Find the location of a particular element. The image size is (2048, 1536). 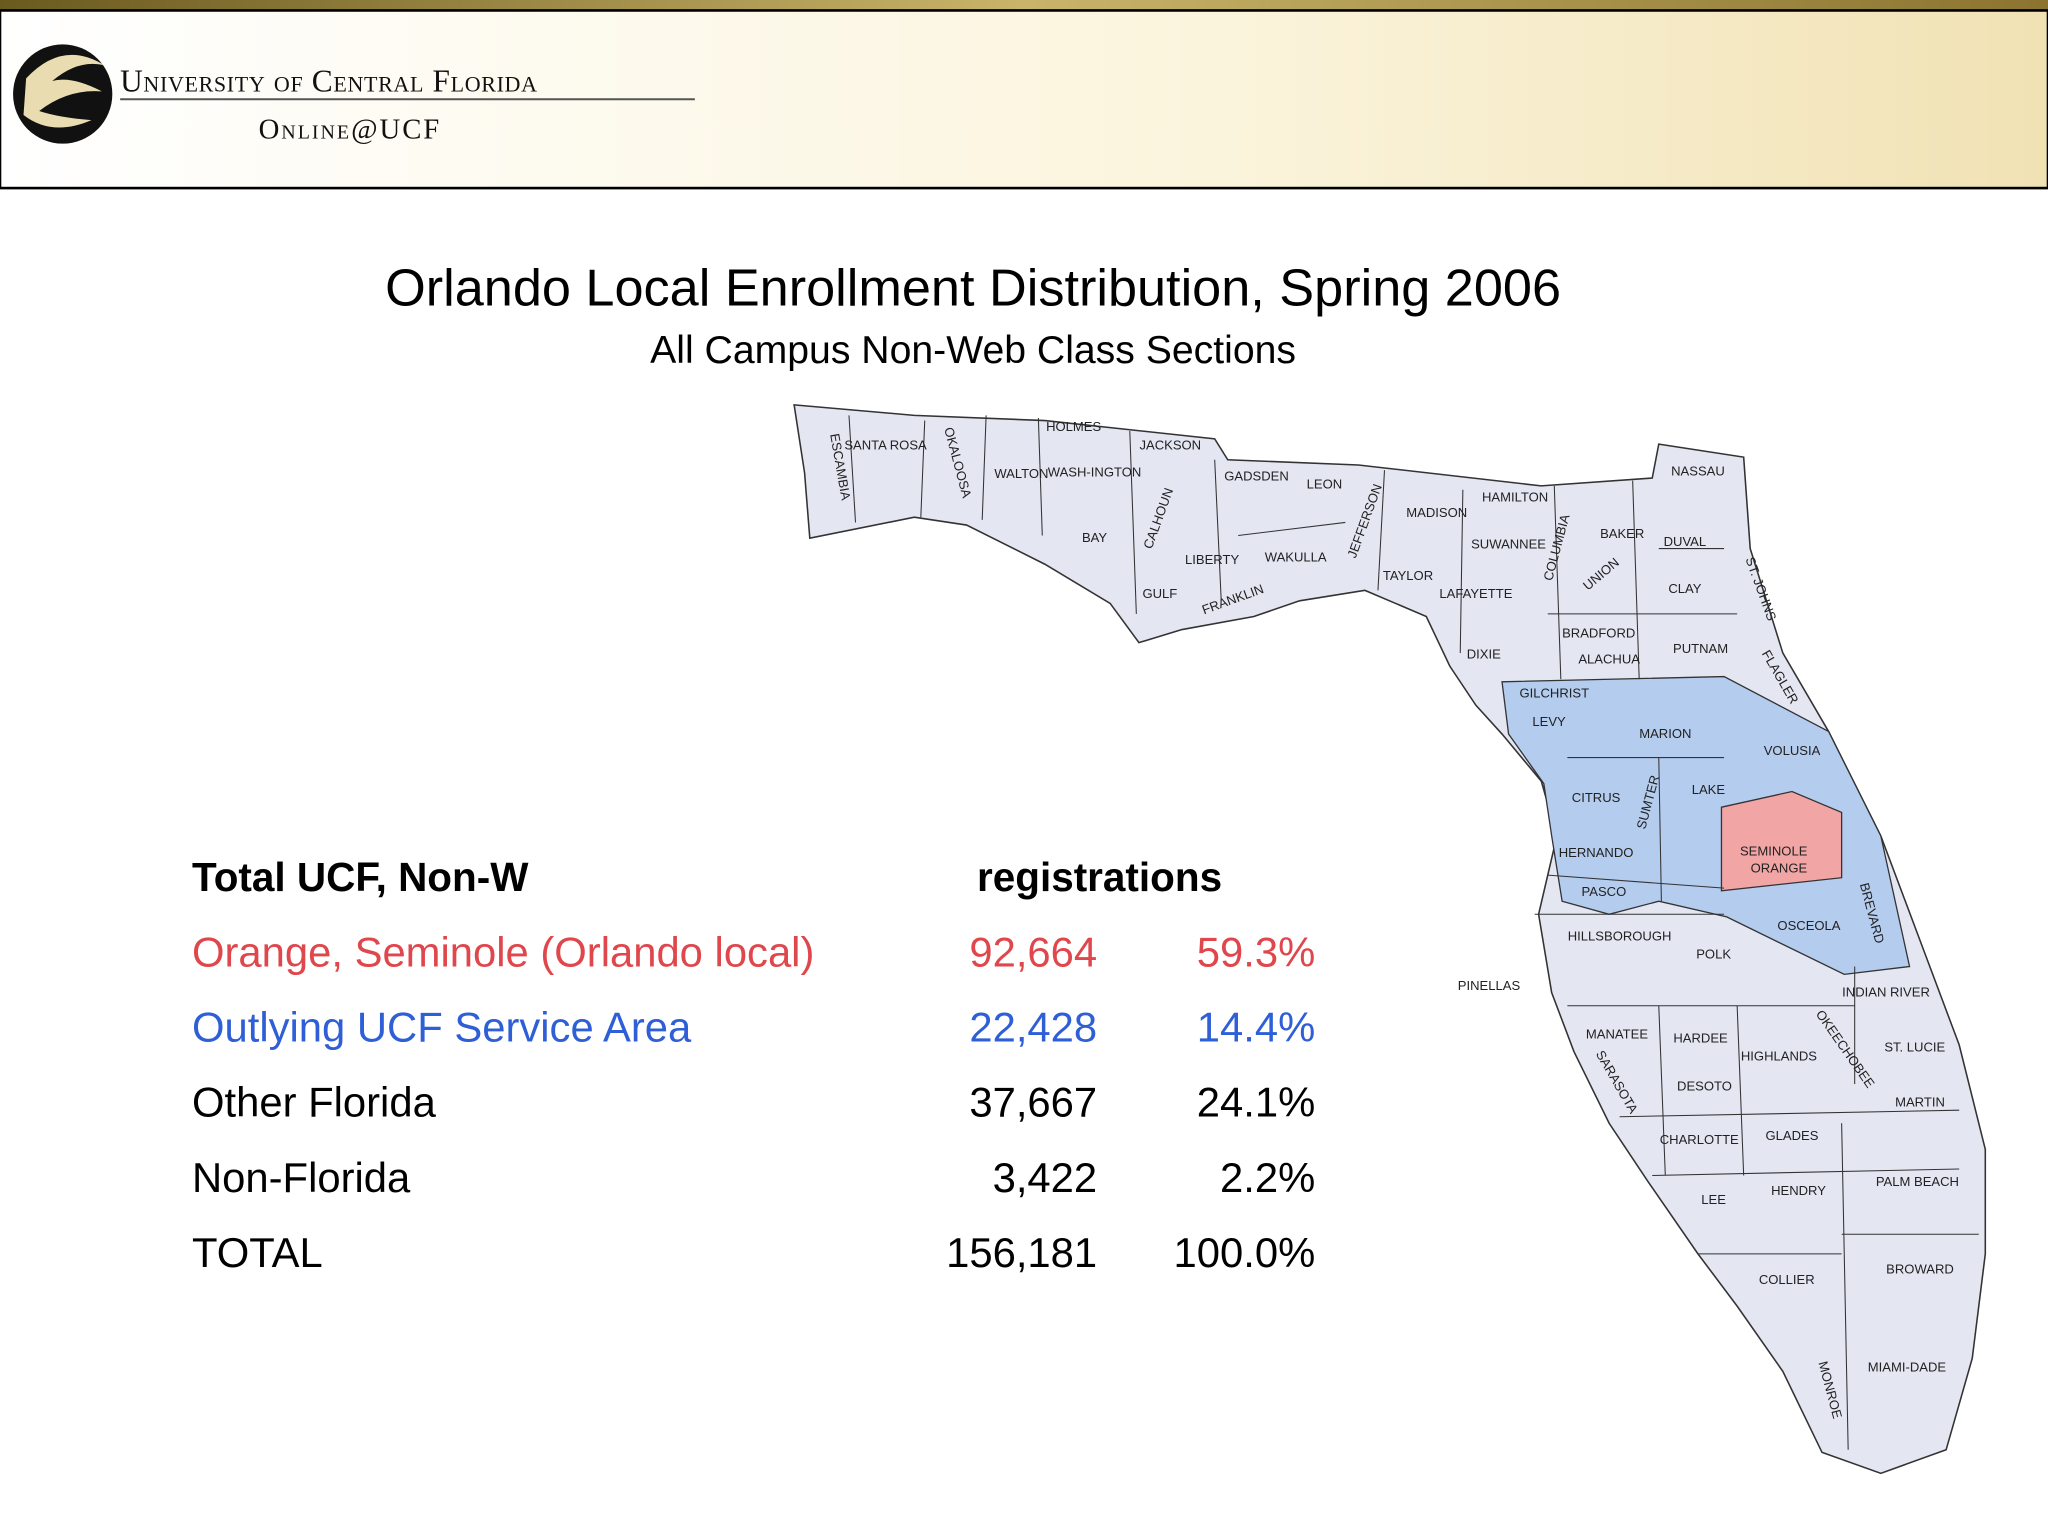

county-label: SEMINOLE is located at coordinates (1774, 851).